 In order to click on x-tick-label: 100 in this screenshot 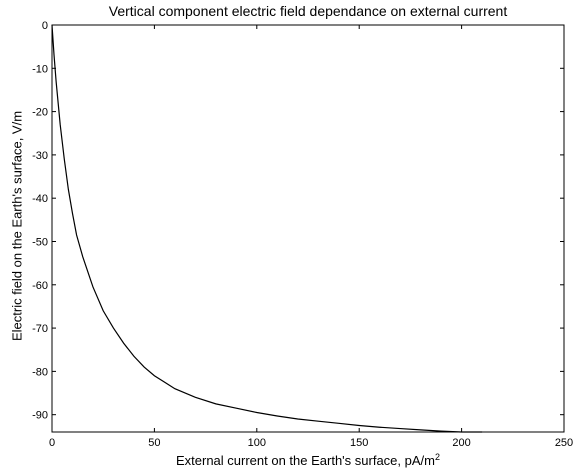, I will do `click(257, 443)`.